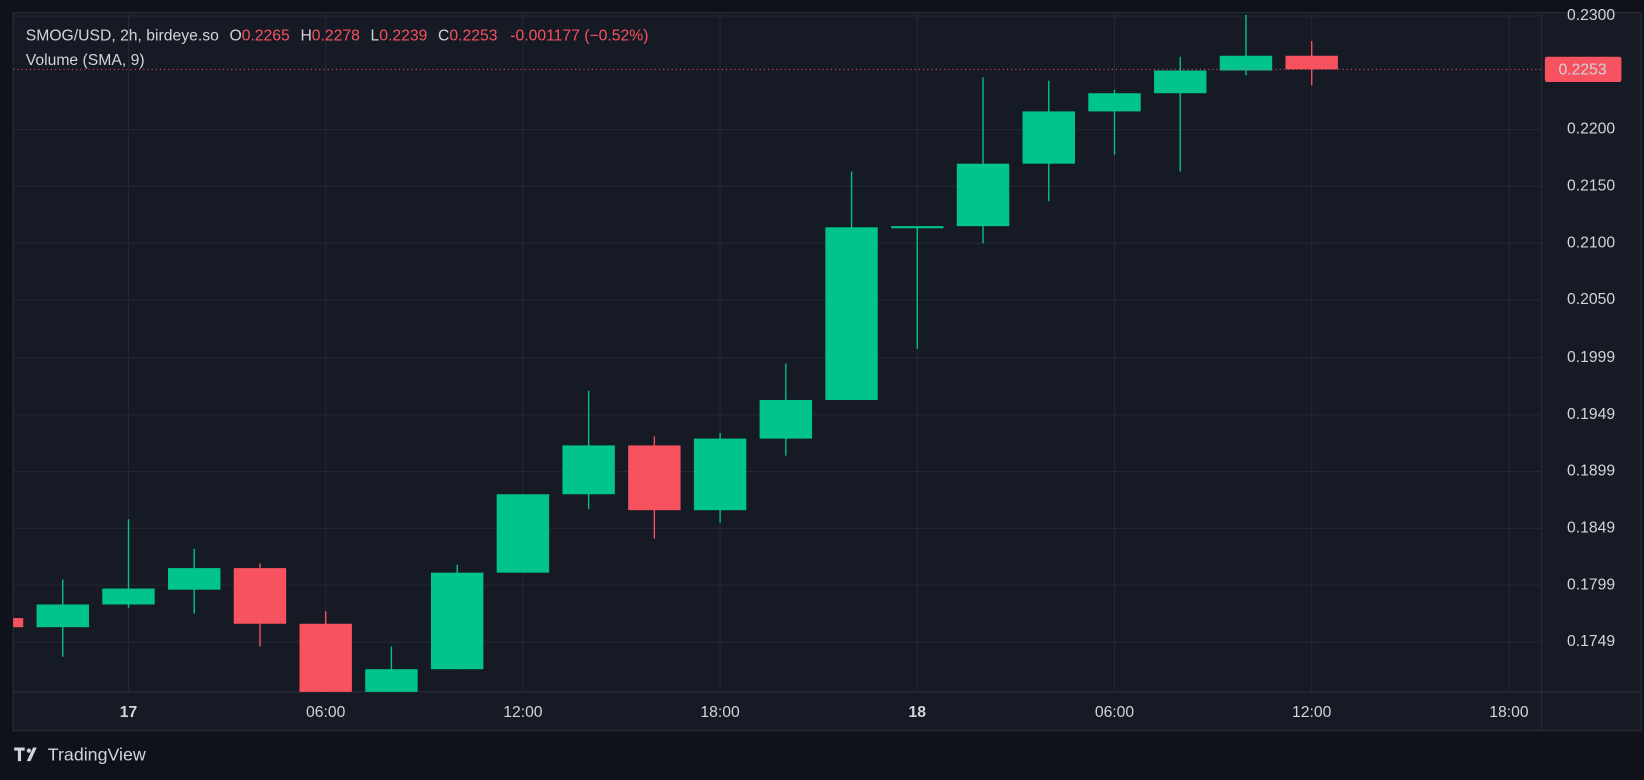 This screenshot has height=780, width=1644. I want to click on title: SMOG/USD, 2h, birdeye.so, so click(122, 36).